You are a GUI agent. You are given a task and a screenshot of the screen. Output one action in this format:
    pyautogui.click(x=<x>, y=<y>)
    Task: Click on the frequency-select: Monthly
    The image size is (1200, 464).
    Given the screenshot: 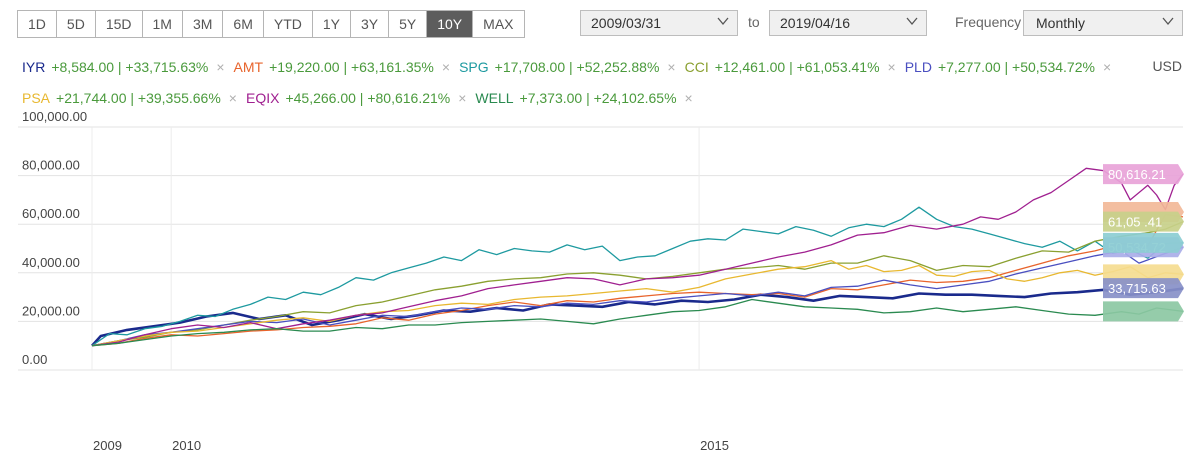 What is the action you would take?
    pyautogui.click(x=1103, y=23)
    